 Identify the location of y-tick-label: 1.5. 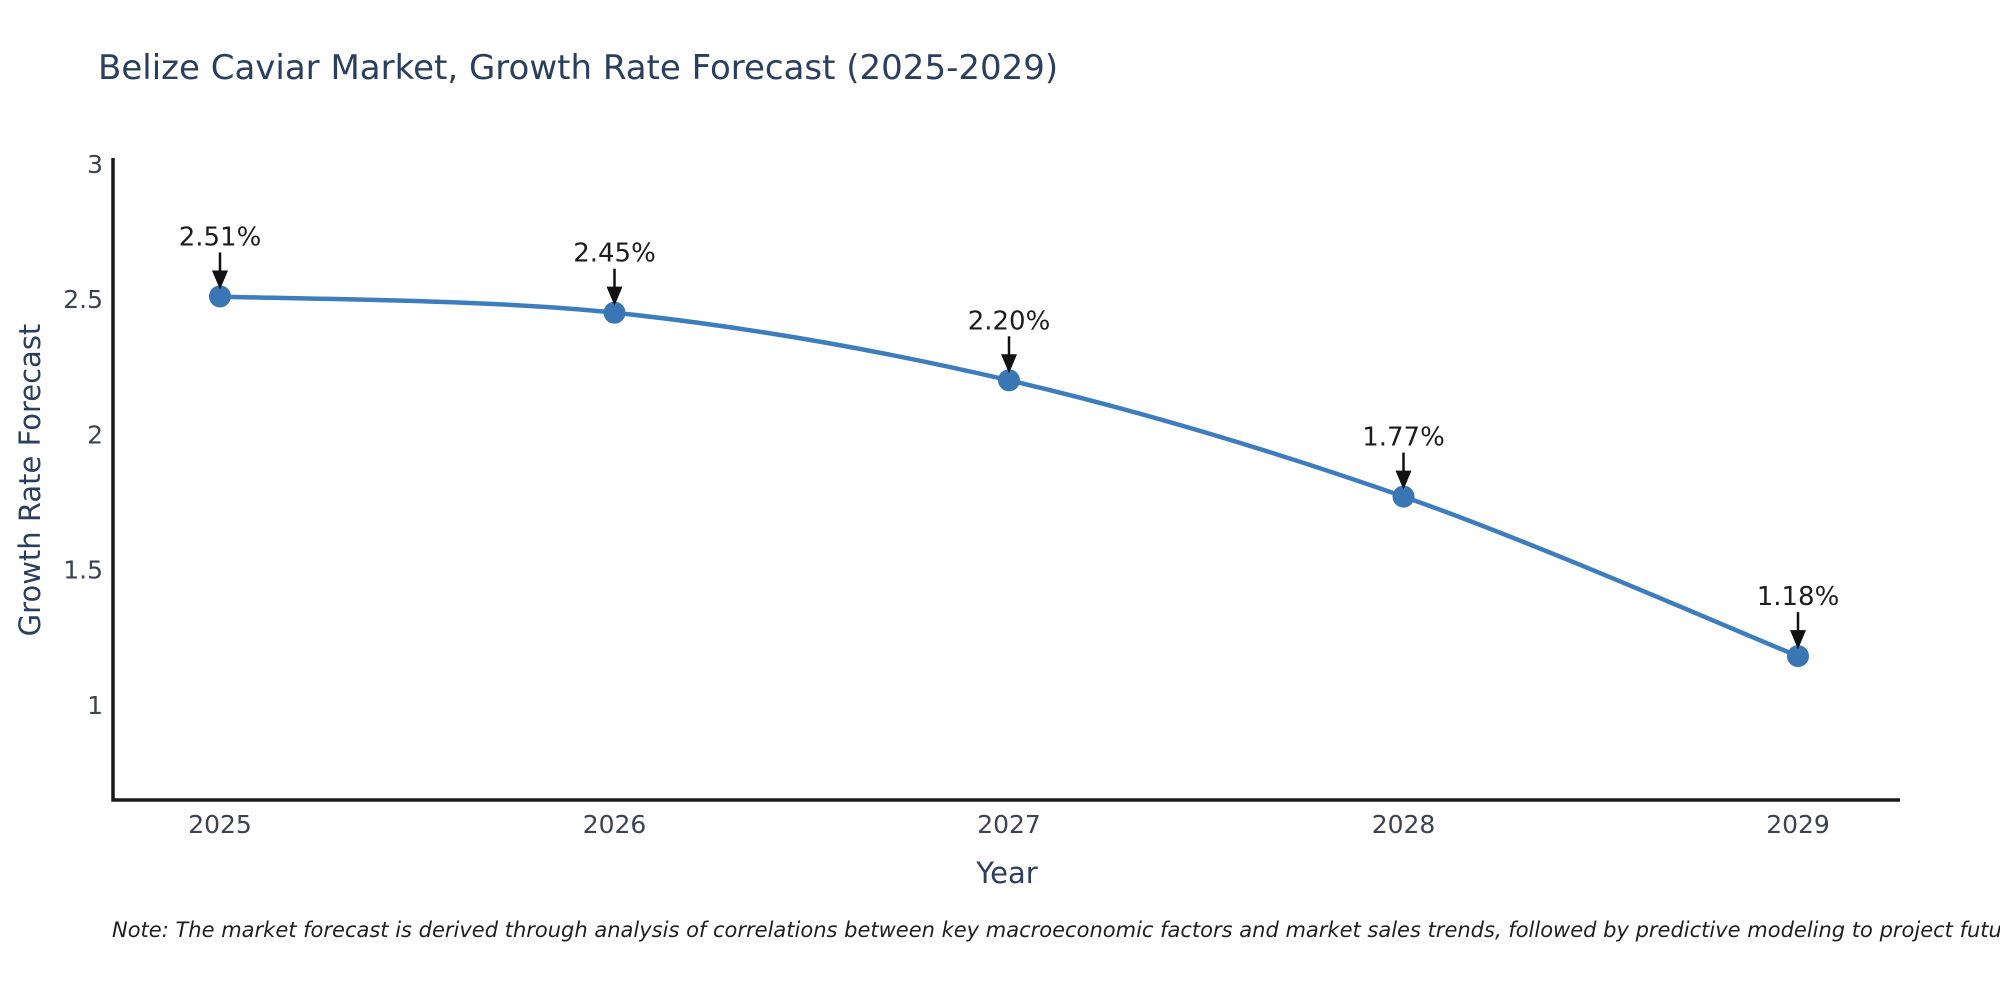
(83, 570).